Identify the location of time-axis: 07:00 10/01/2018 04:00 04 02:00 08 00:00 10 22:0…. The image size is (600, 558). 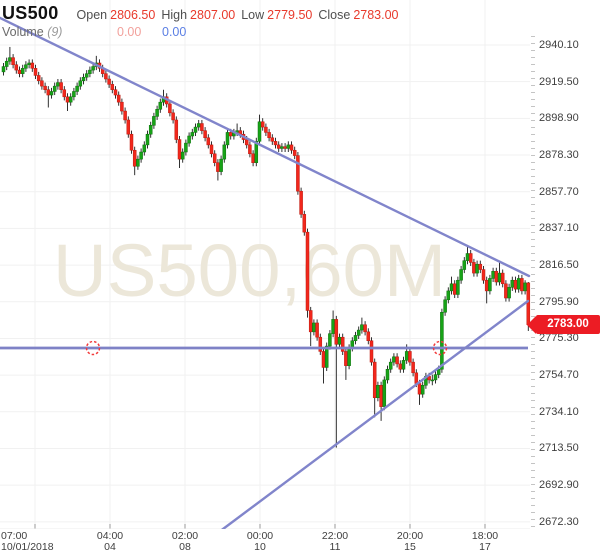
(265, 543).